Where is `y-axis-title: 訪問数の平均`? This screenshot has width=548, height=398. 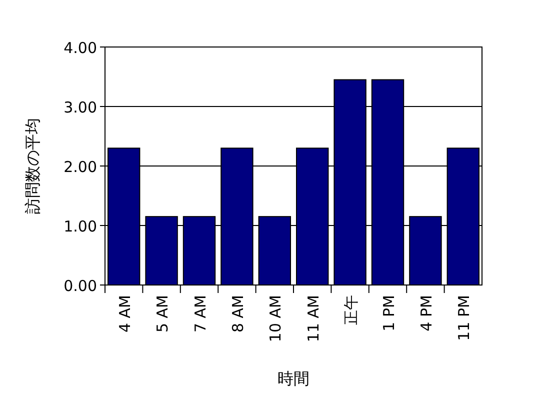 y-axis-title: 訪問数の平均 is located at coordinates (32, 166).